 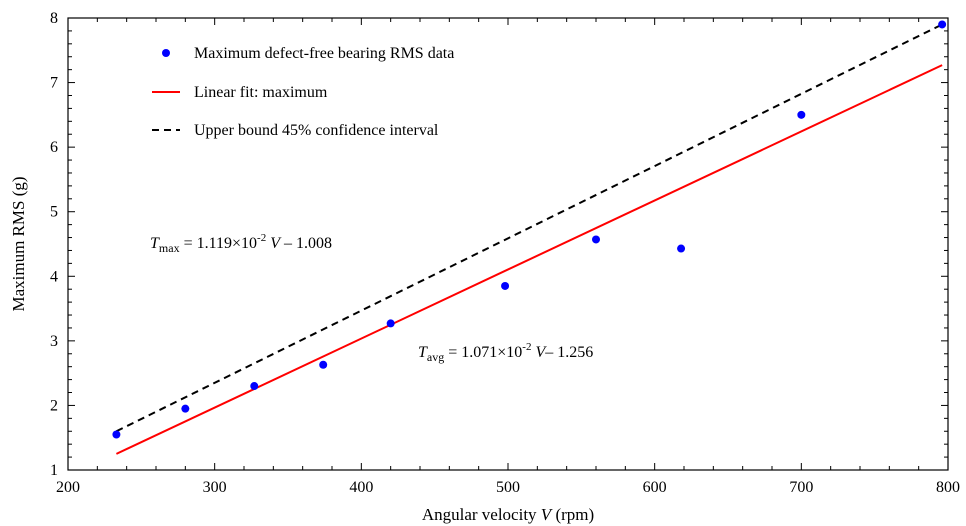 I want to click on y-tick-label: 6, so click(x=54, y=147).